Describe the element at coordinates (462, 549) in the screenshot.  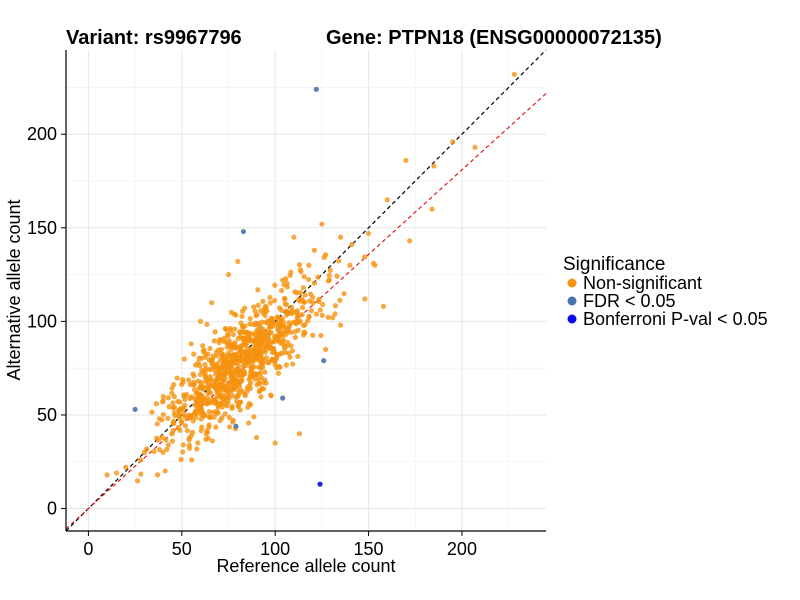
I see `x-tick-label: 200` at that location.